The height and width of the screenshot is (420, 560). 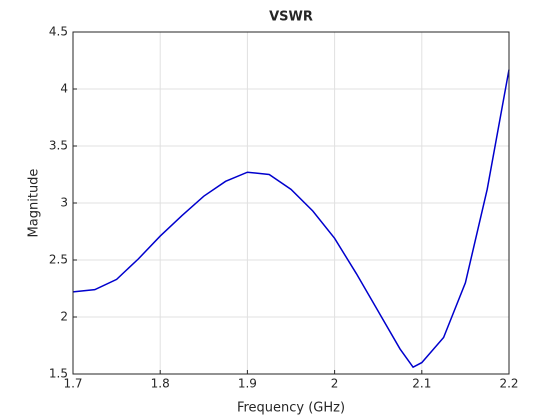 I want to click on y-tick-label: 4, so click(x=64, y=89).